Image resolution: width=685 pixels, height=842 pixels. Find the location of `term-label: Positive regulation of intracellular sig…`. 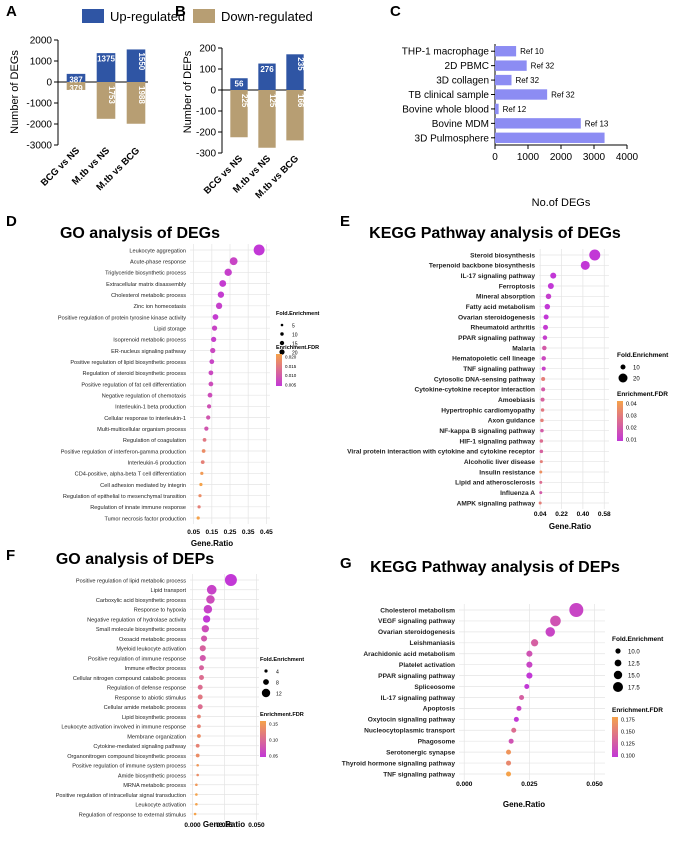

term-label: Positive regulation of intracellular sig… is located at coordinates (121, 796).